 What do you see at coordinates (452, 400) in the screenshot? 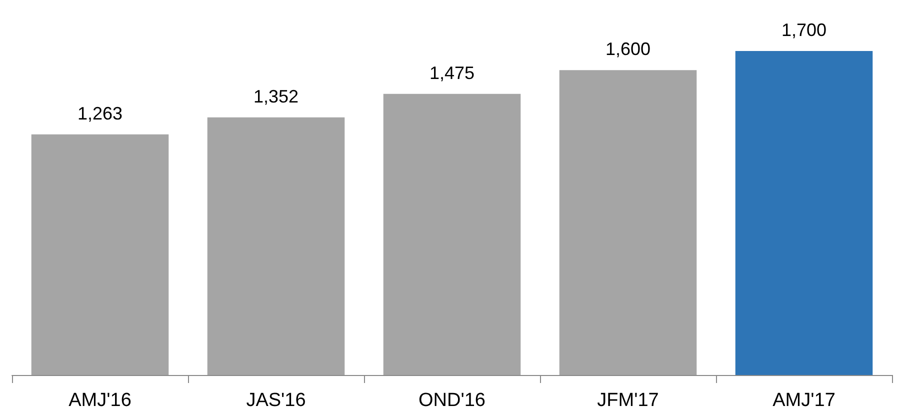
I see `x-tick-label: OND'16` at bounding box center [452, 400].